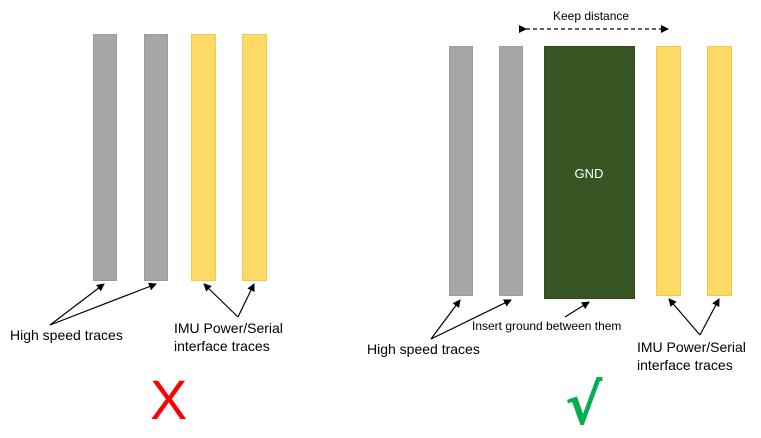 The image size is (761, 438). Describe the element at coordinates (591, 16) in the screenshot. I see `keep-distance-label: Keep distance` at that location.